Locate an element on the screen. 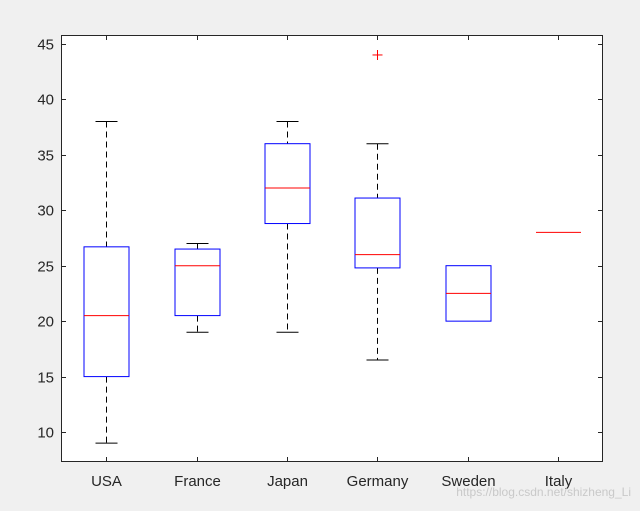  y-tick-label: 25 is located at coordinates (45, 267).